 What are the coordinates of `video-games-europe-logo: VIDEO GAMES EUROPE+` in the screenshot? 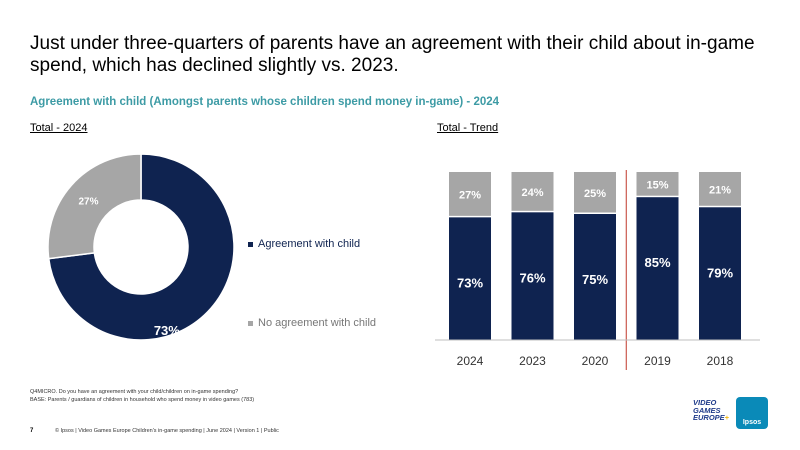 It's located at (711, 410).